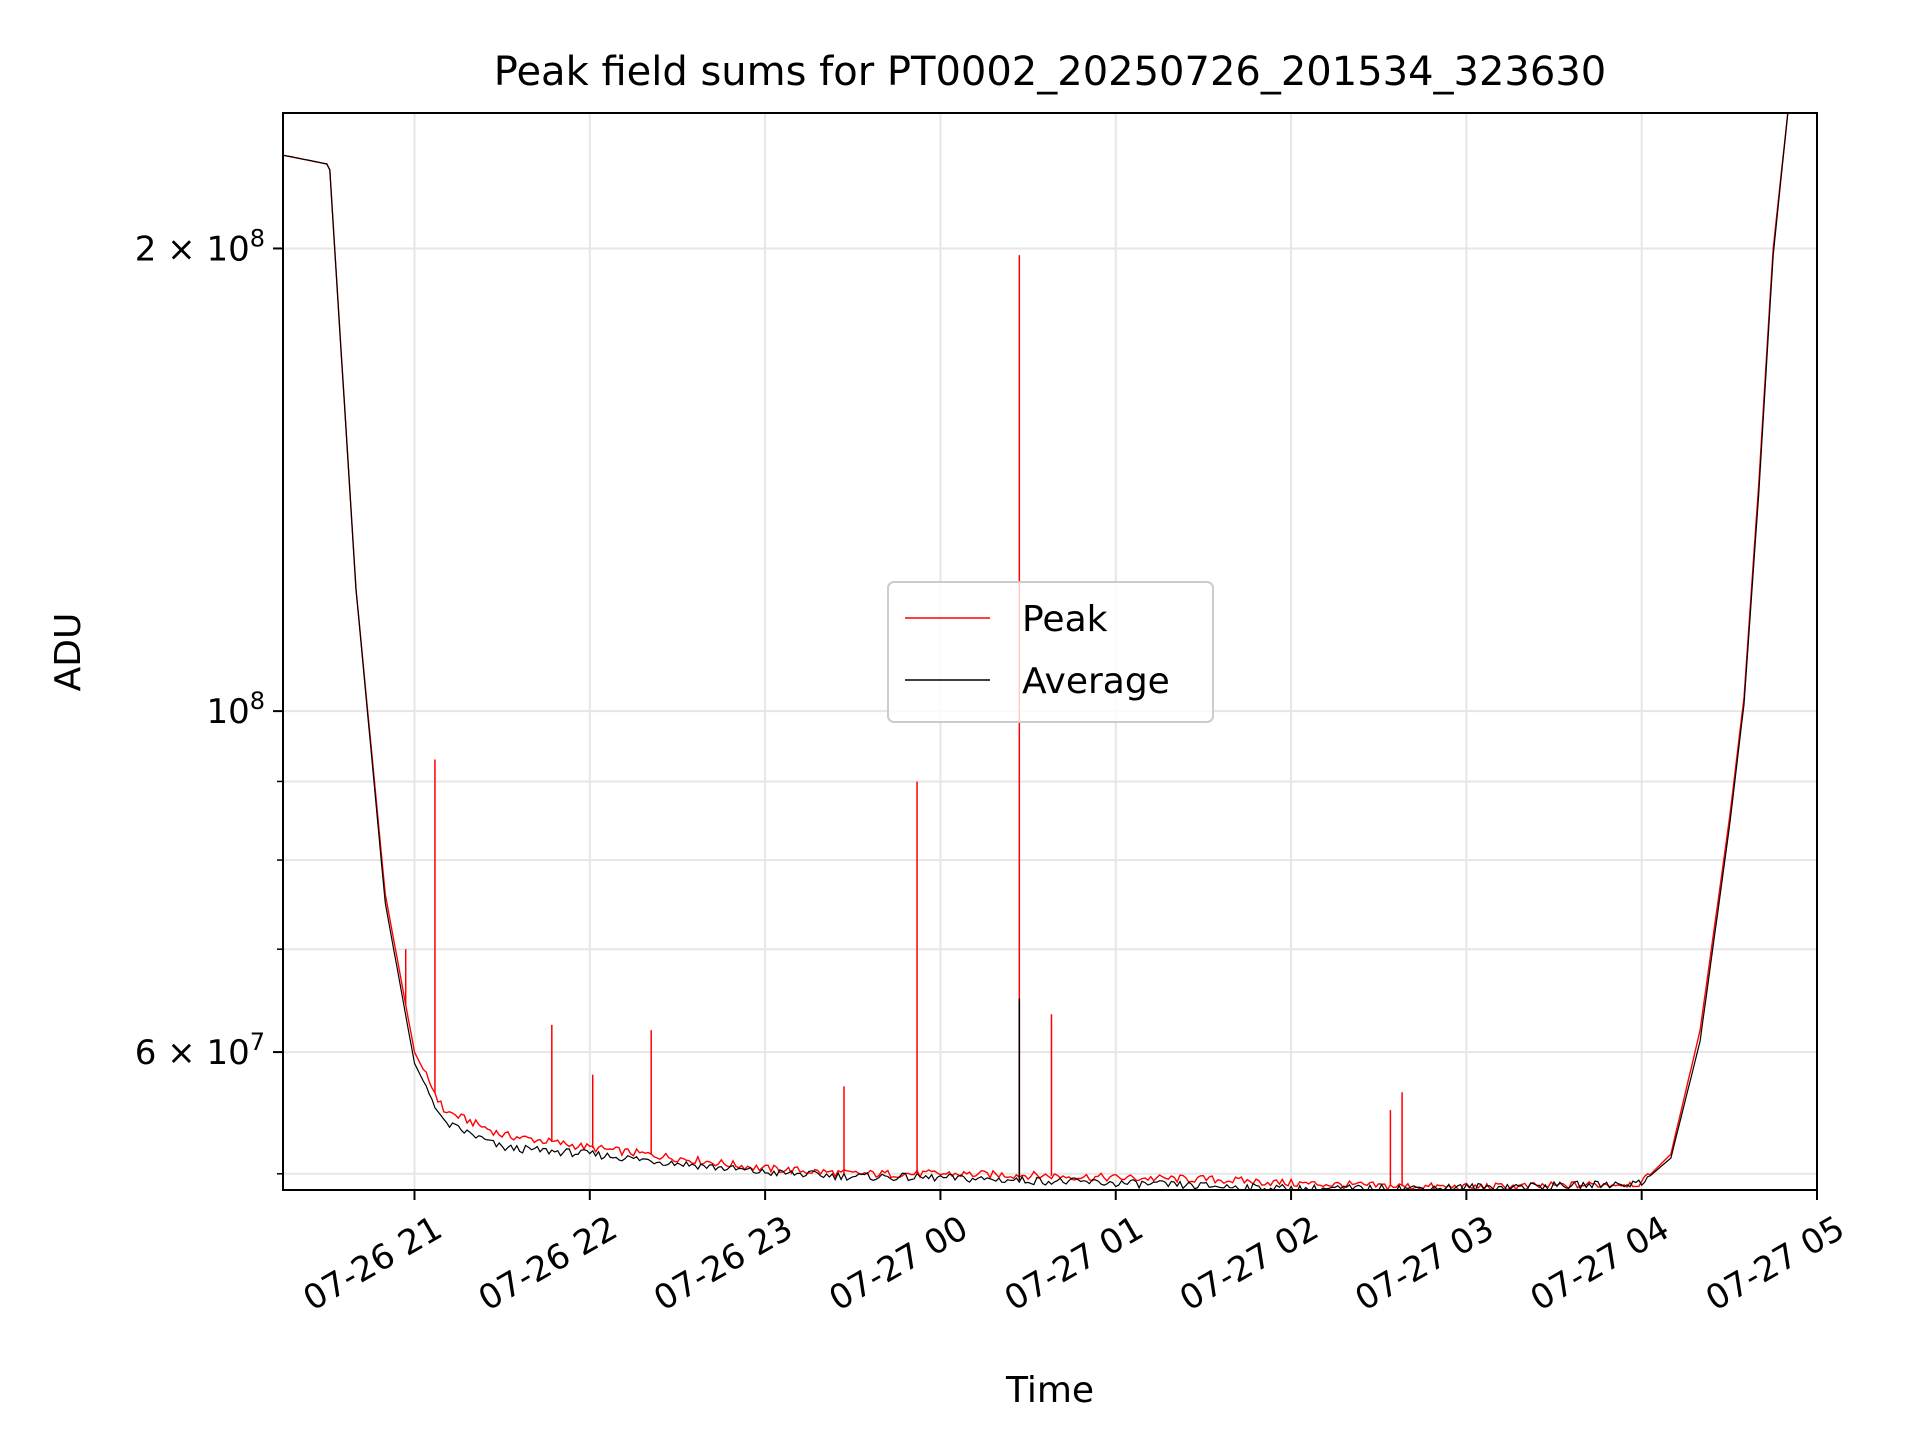 The image size is (1920, 1440). What do you see at coordinates (68, 652) in the screenshot?
I see `y-axis-label: ADU` at bounding box center [68, 652].